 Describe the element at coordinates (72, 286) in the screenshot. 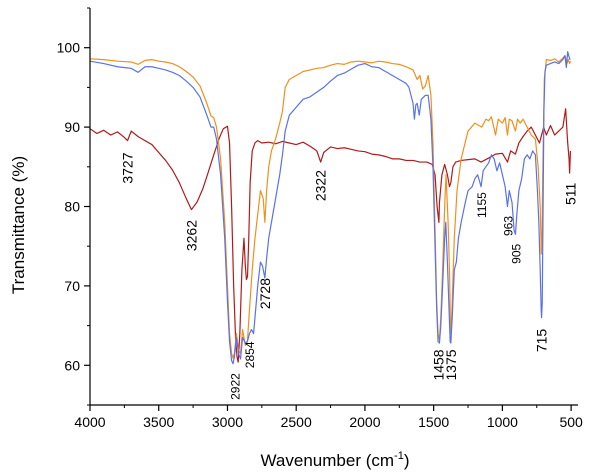

I see `y-tick-label: 70` at that location.